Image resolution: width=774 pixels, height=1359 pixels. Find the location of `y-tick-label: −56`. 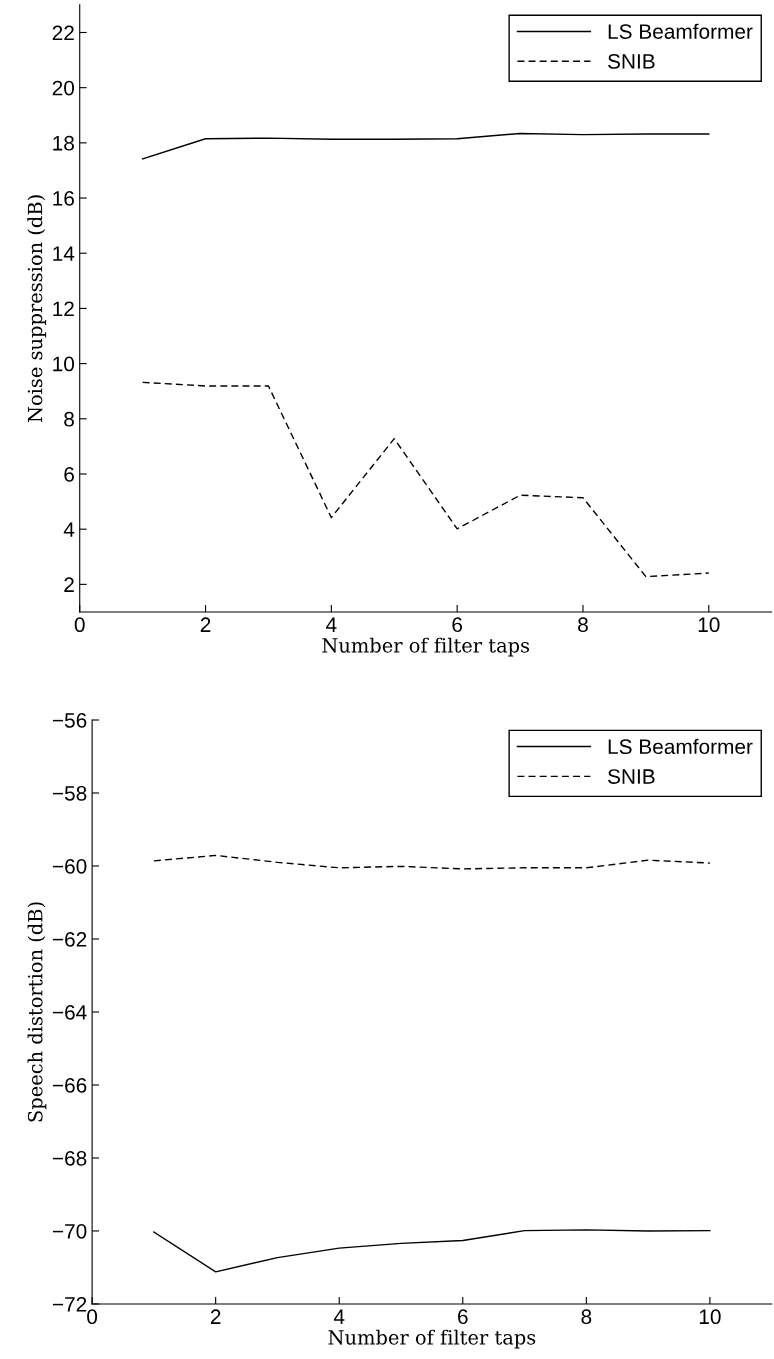

y-tick-label: −56 is located at coordinates (69, 720).